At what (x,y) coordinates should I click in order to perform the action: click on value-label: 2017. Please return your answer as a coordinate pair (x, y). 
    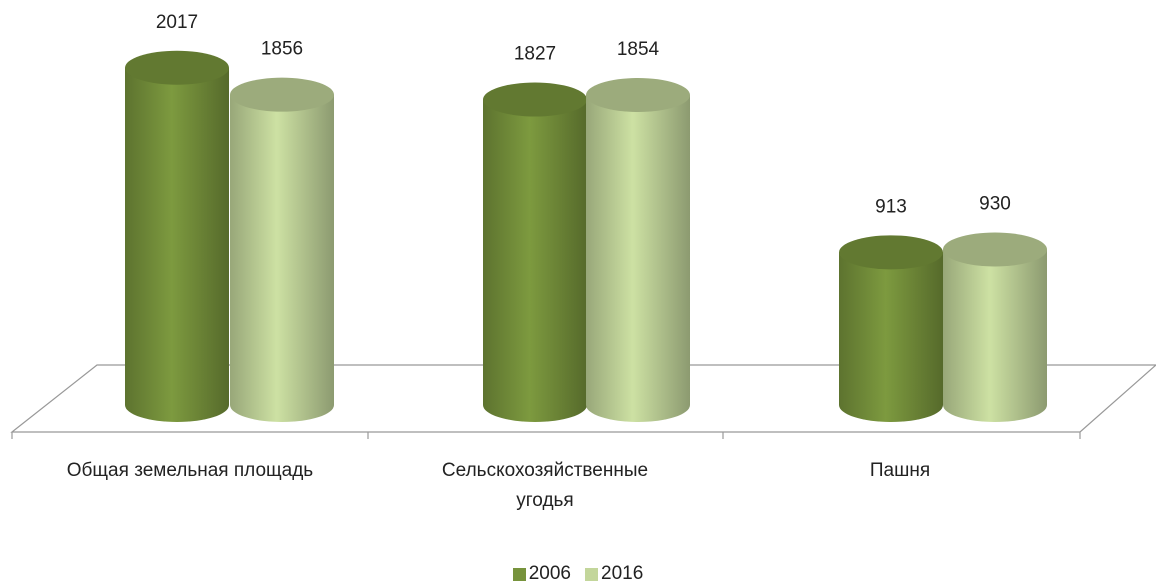
    Looking at the image, I should click on (177, 22).